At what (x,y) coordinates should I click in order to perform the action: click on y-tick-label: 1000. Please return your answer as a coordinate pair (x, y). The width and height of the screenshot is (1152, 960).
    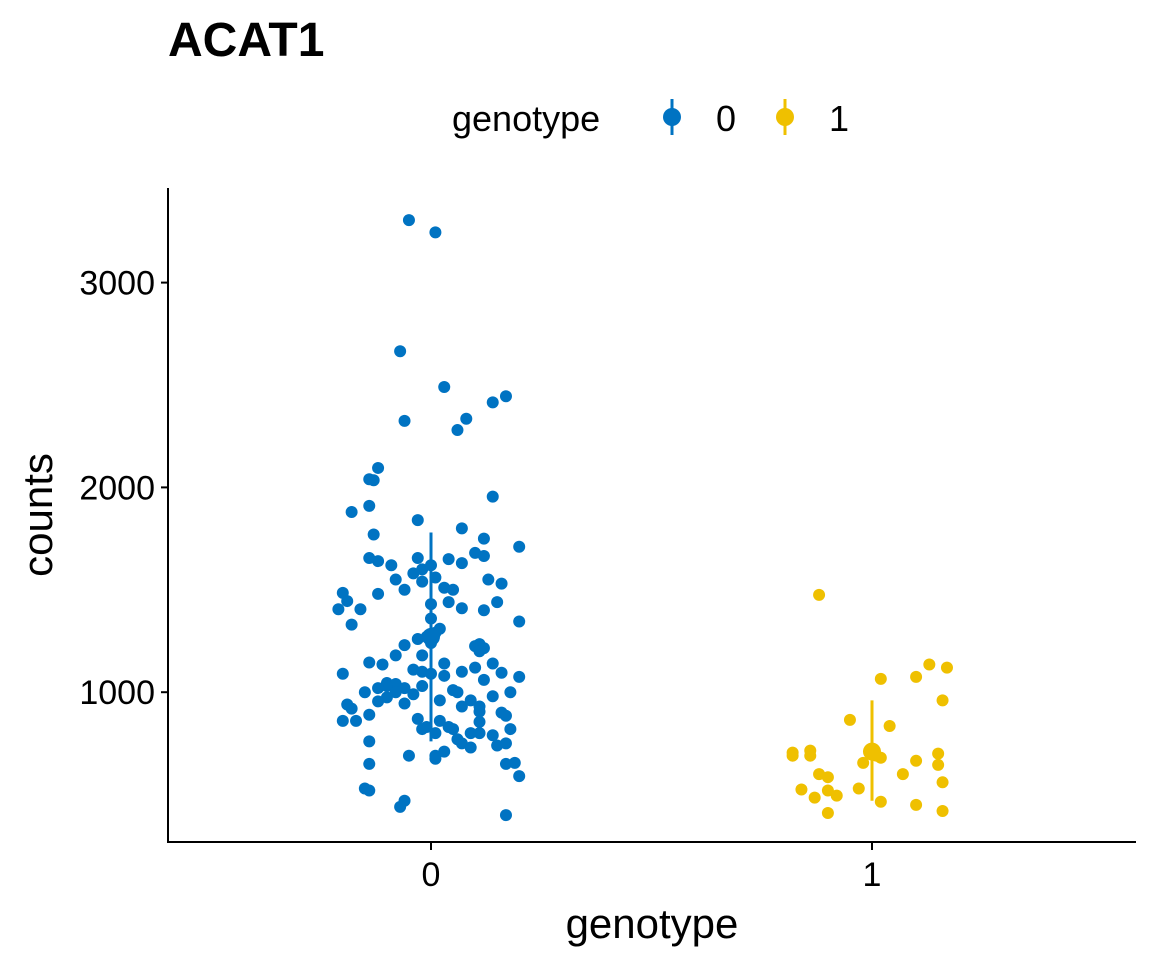
    Looking at the image, I should click on (117, 693).